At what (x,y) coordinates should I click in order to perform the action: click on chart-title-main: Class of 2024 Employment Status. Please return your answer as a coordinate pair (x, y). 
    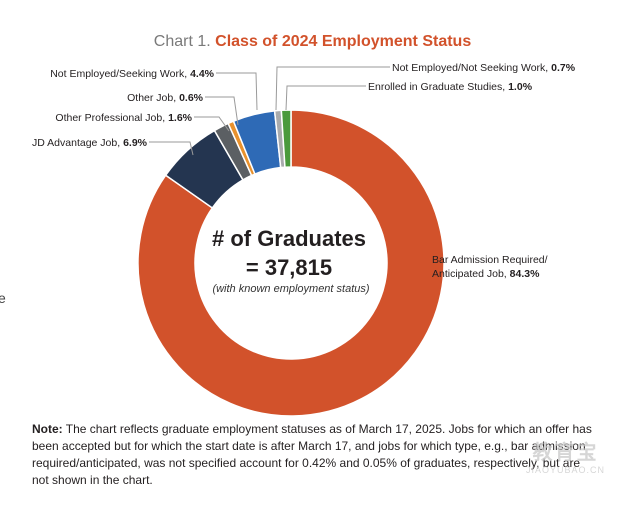
    Looking at the image, I should click on (343, 41).